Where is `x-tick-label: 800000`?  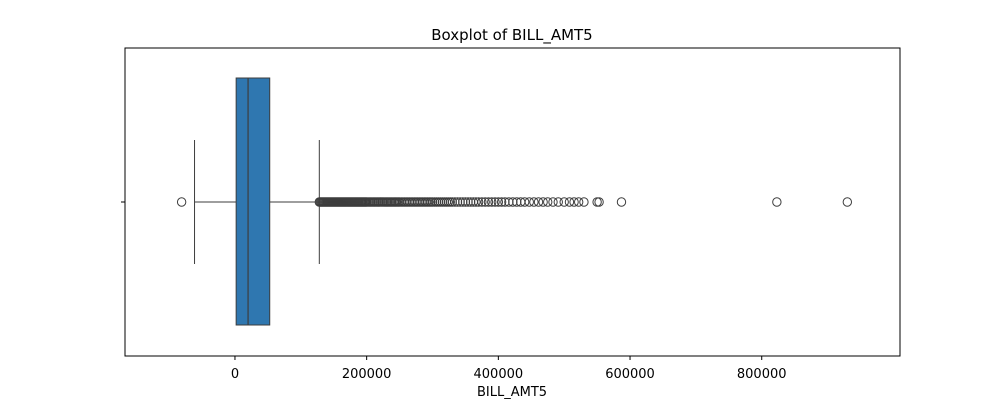
x-tick-label: 800000 is located at coordinates (762, 374).